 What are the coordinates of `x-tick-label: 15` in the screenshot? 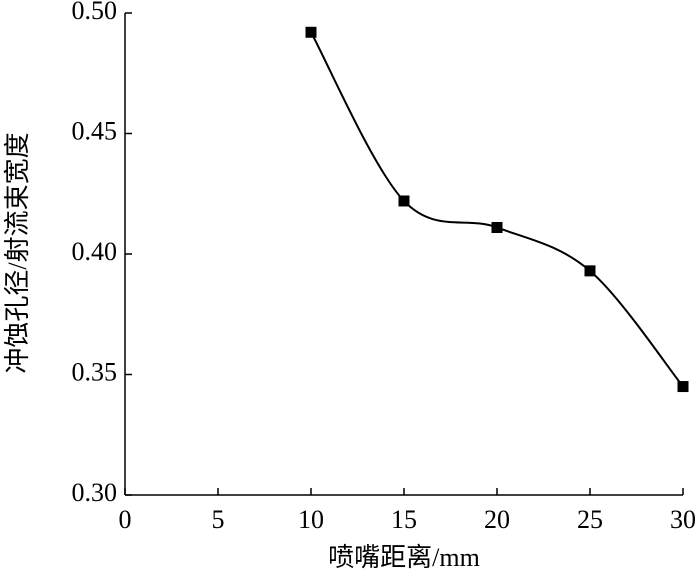 It's located at (404, 519).